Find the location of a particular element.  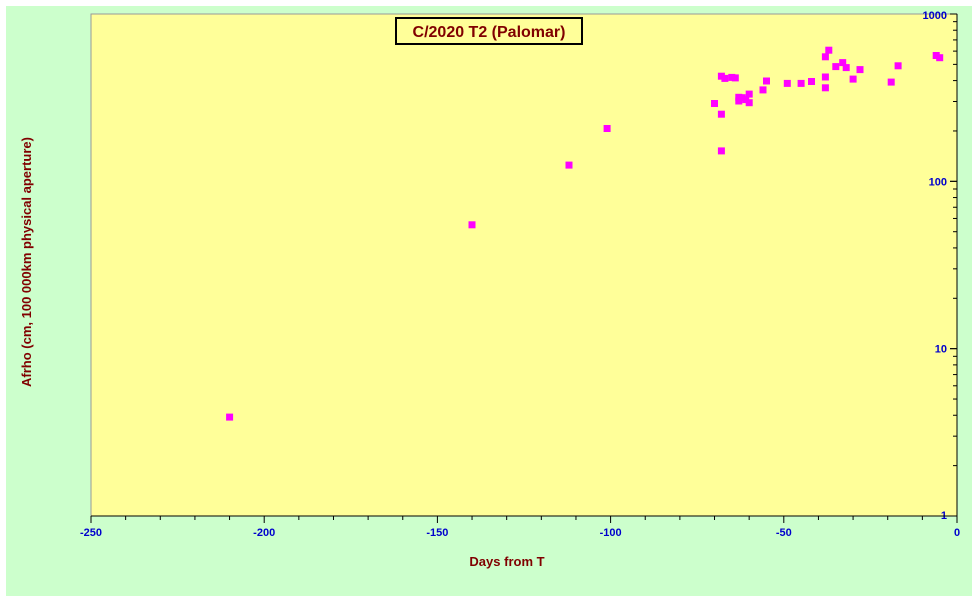

y-tick-label: 1000 is located at coordinates (935, 16).